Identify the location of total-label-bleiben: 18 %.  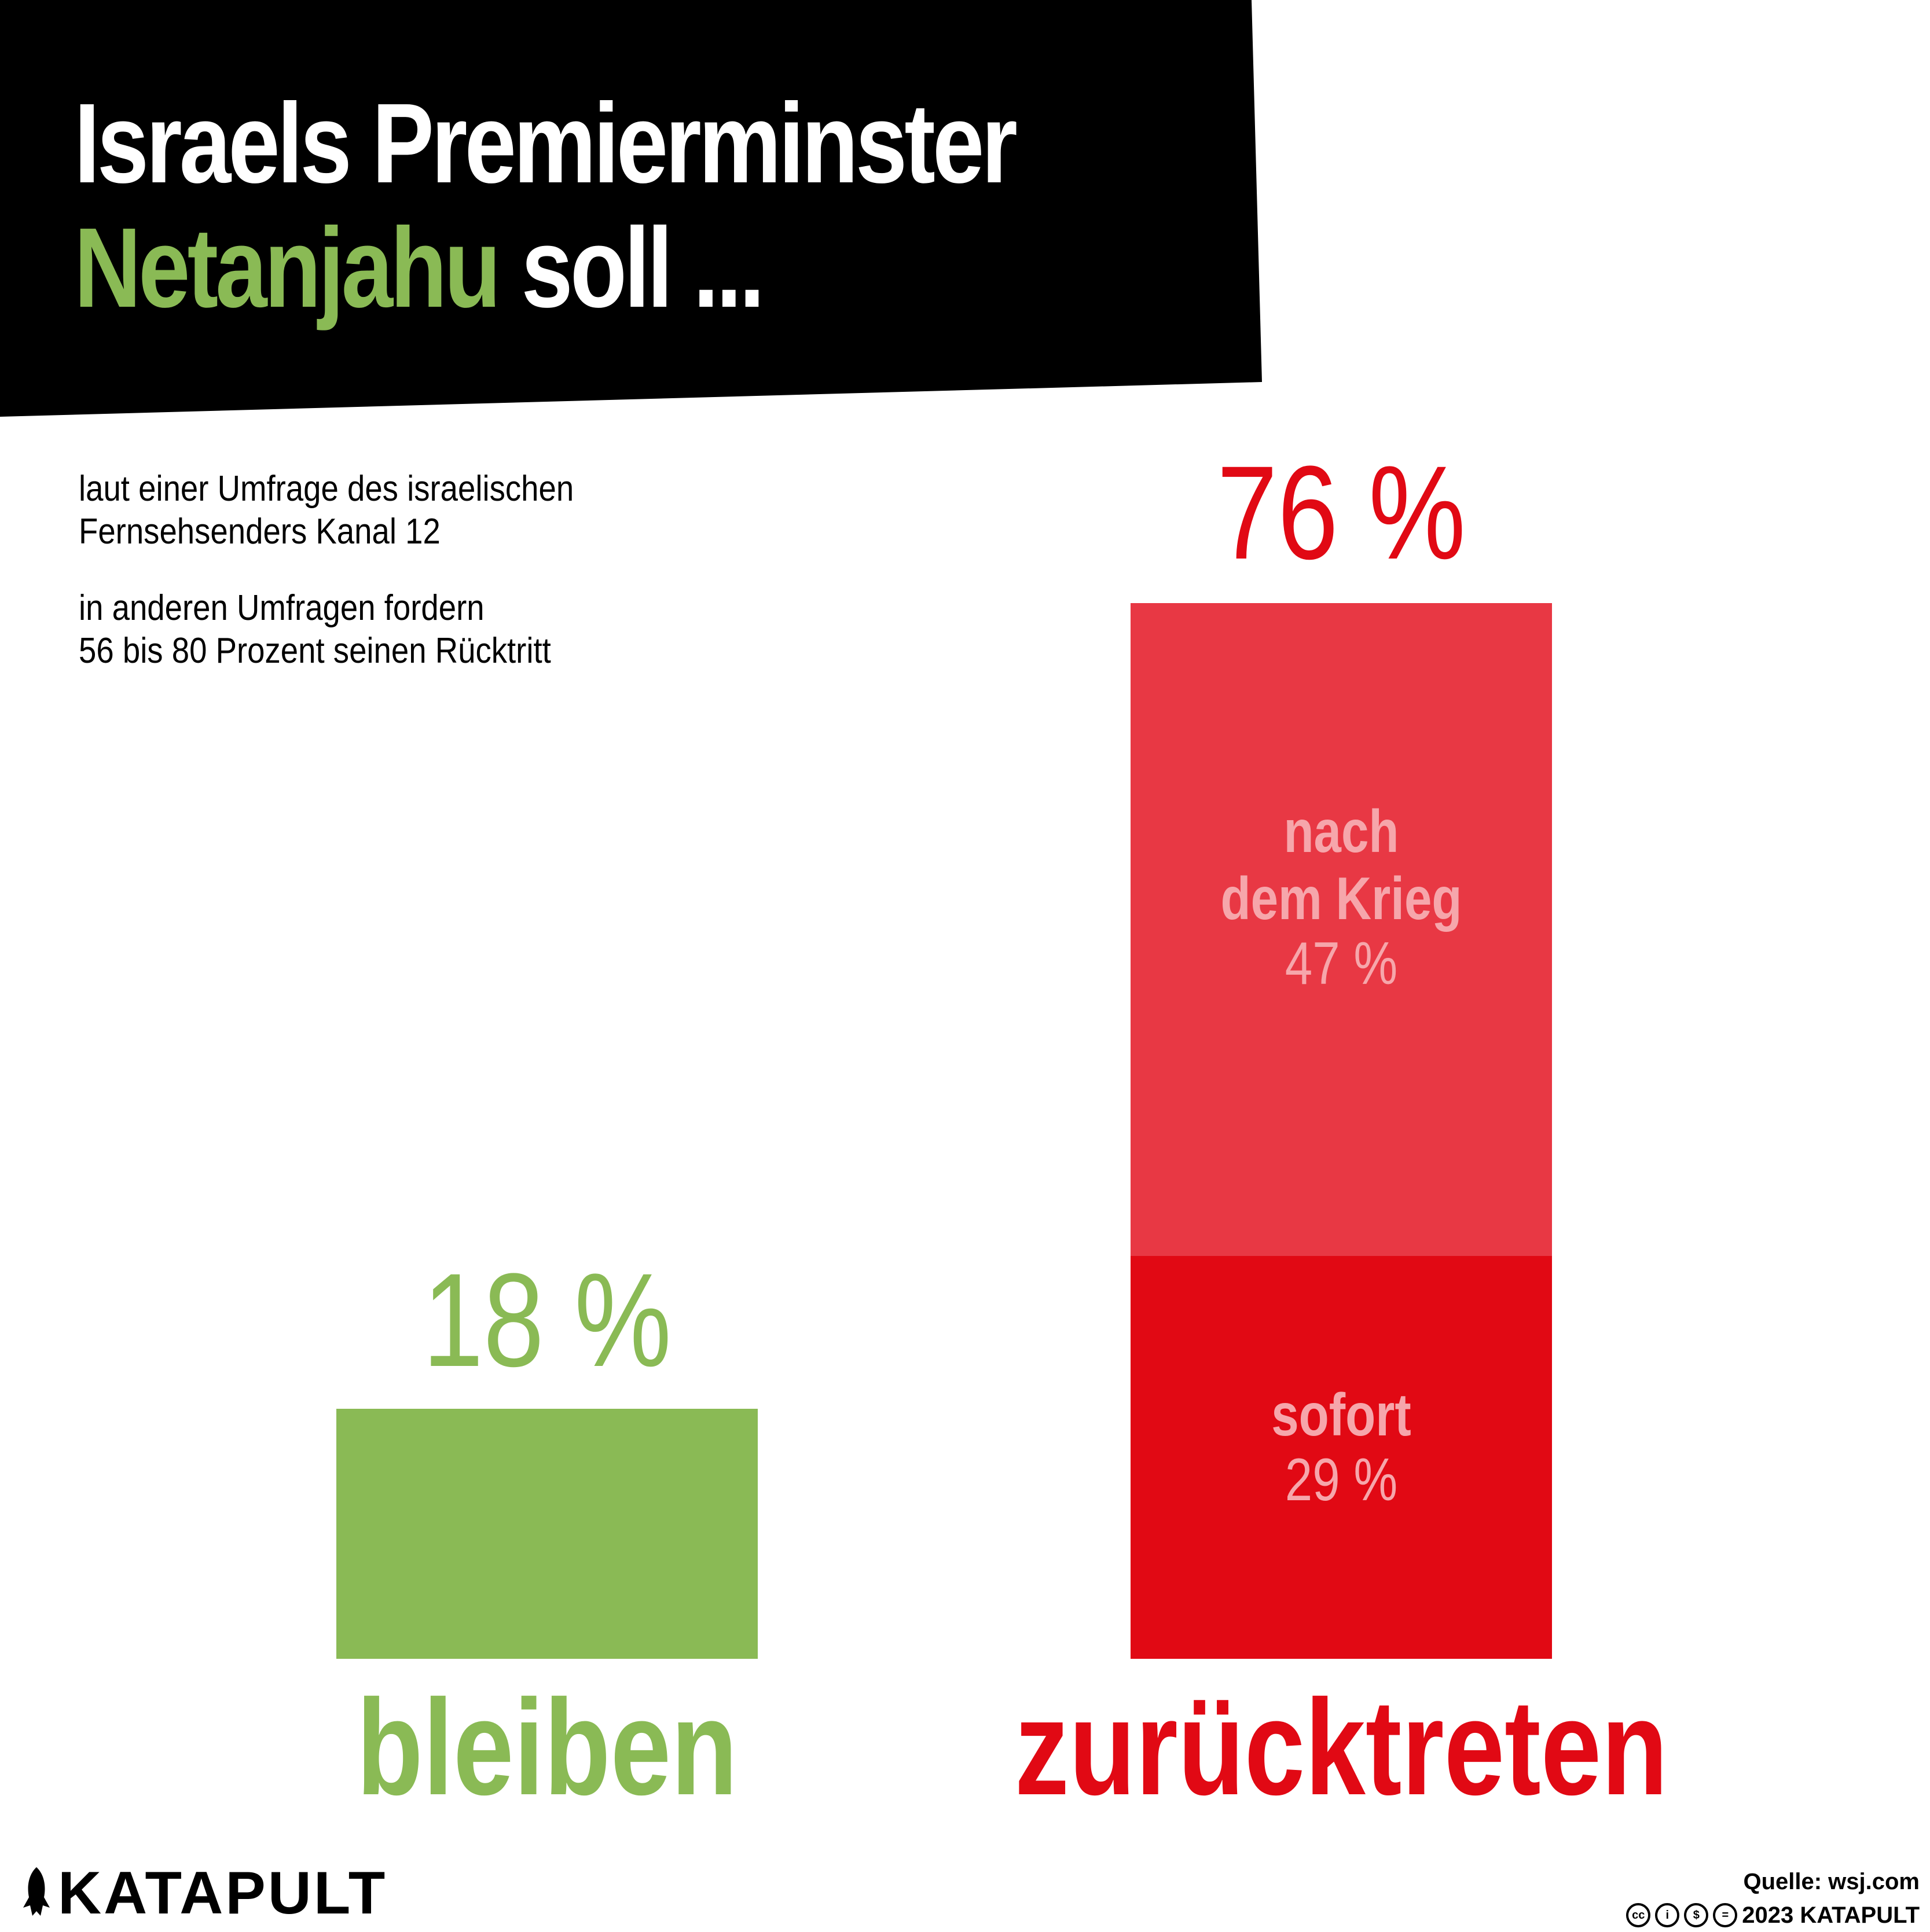
(547, 1320).